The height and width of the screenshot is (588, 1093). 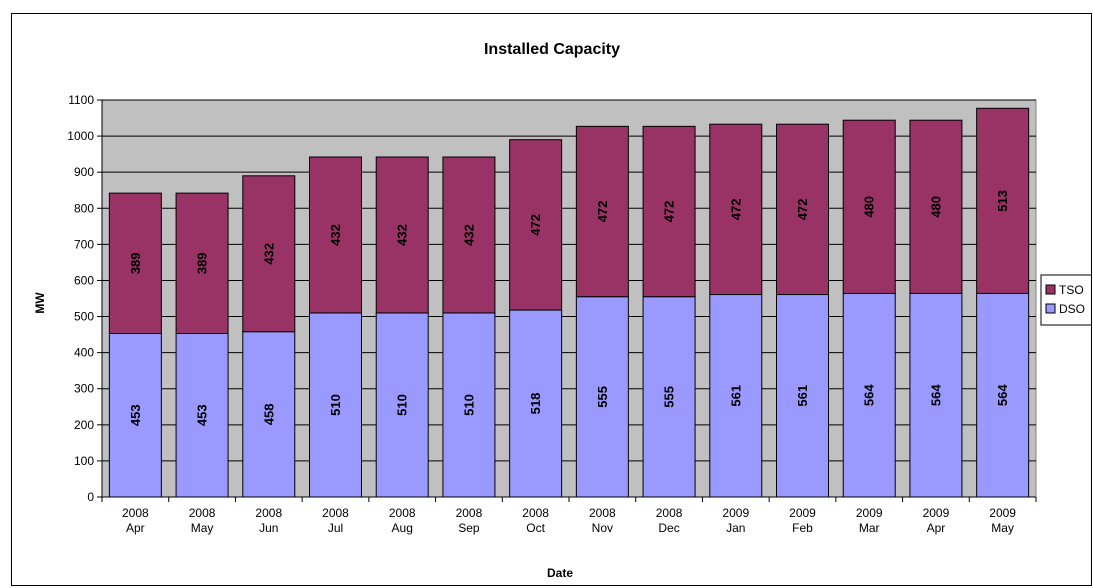 What do you see at coordinates (84, 317) in the screenshot?
I see `y-tick-label: 500` at bounding box center [84, 317].